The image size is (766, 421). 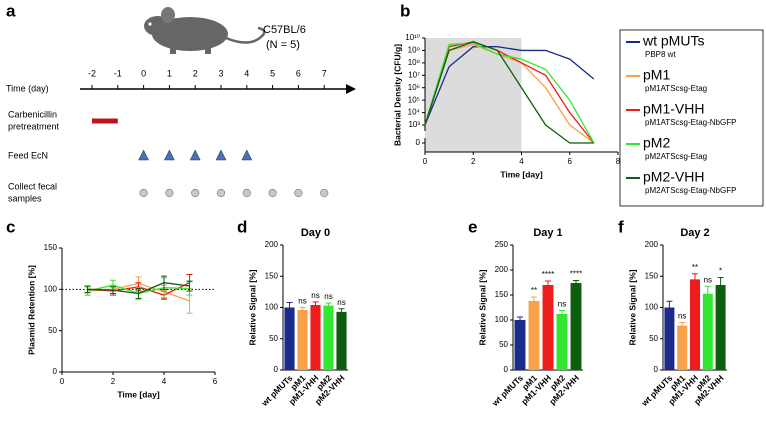 I want to click on day-label: 5, so click(x=272, y=73).